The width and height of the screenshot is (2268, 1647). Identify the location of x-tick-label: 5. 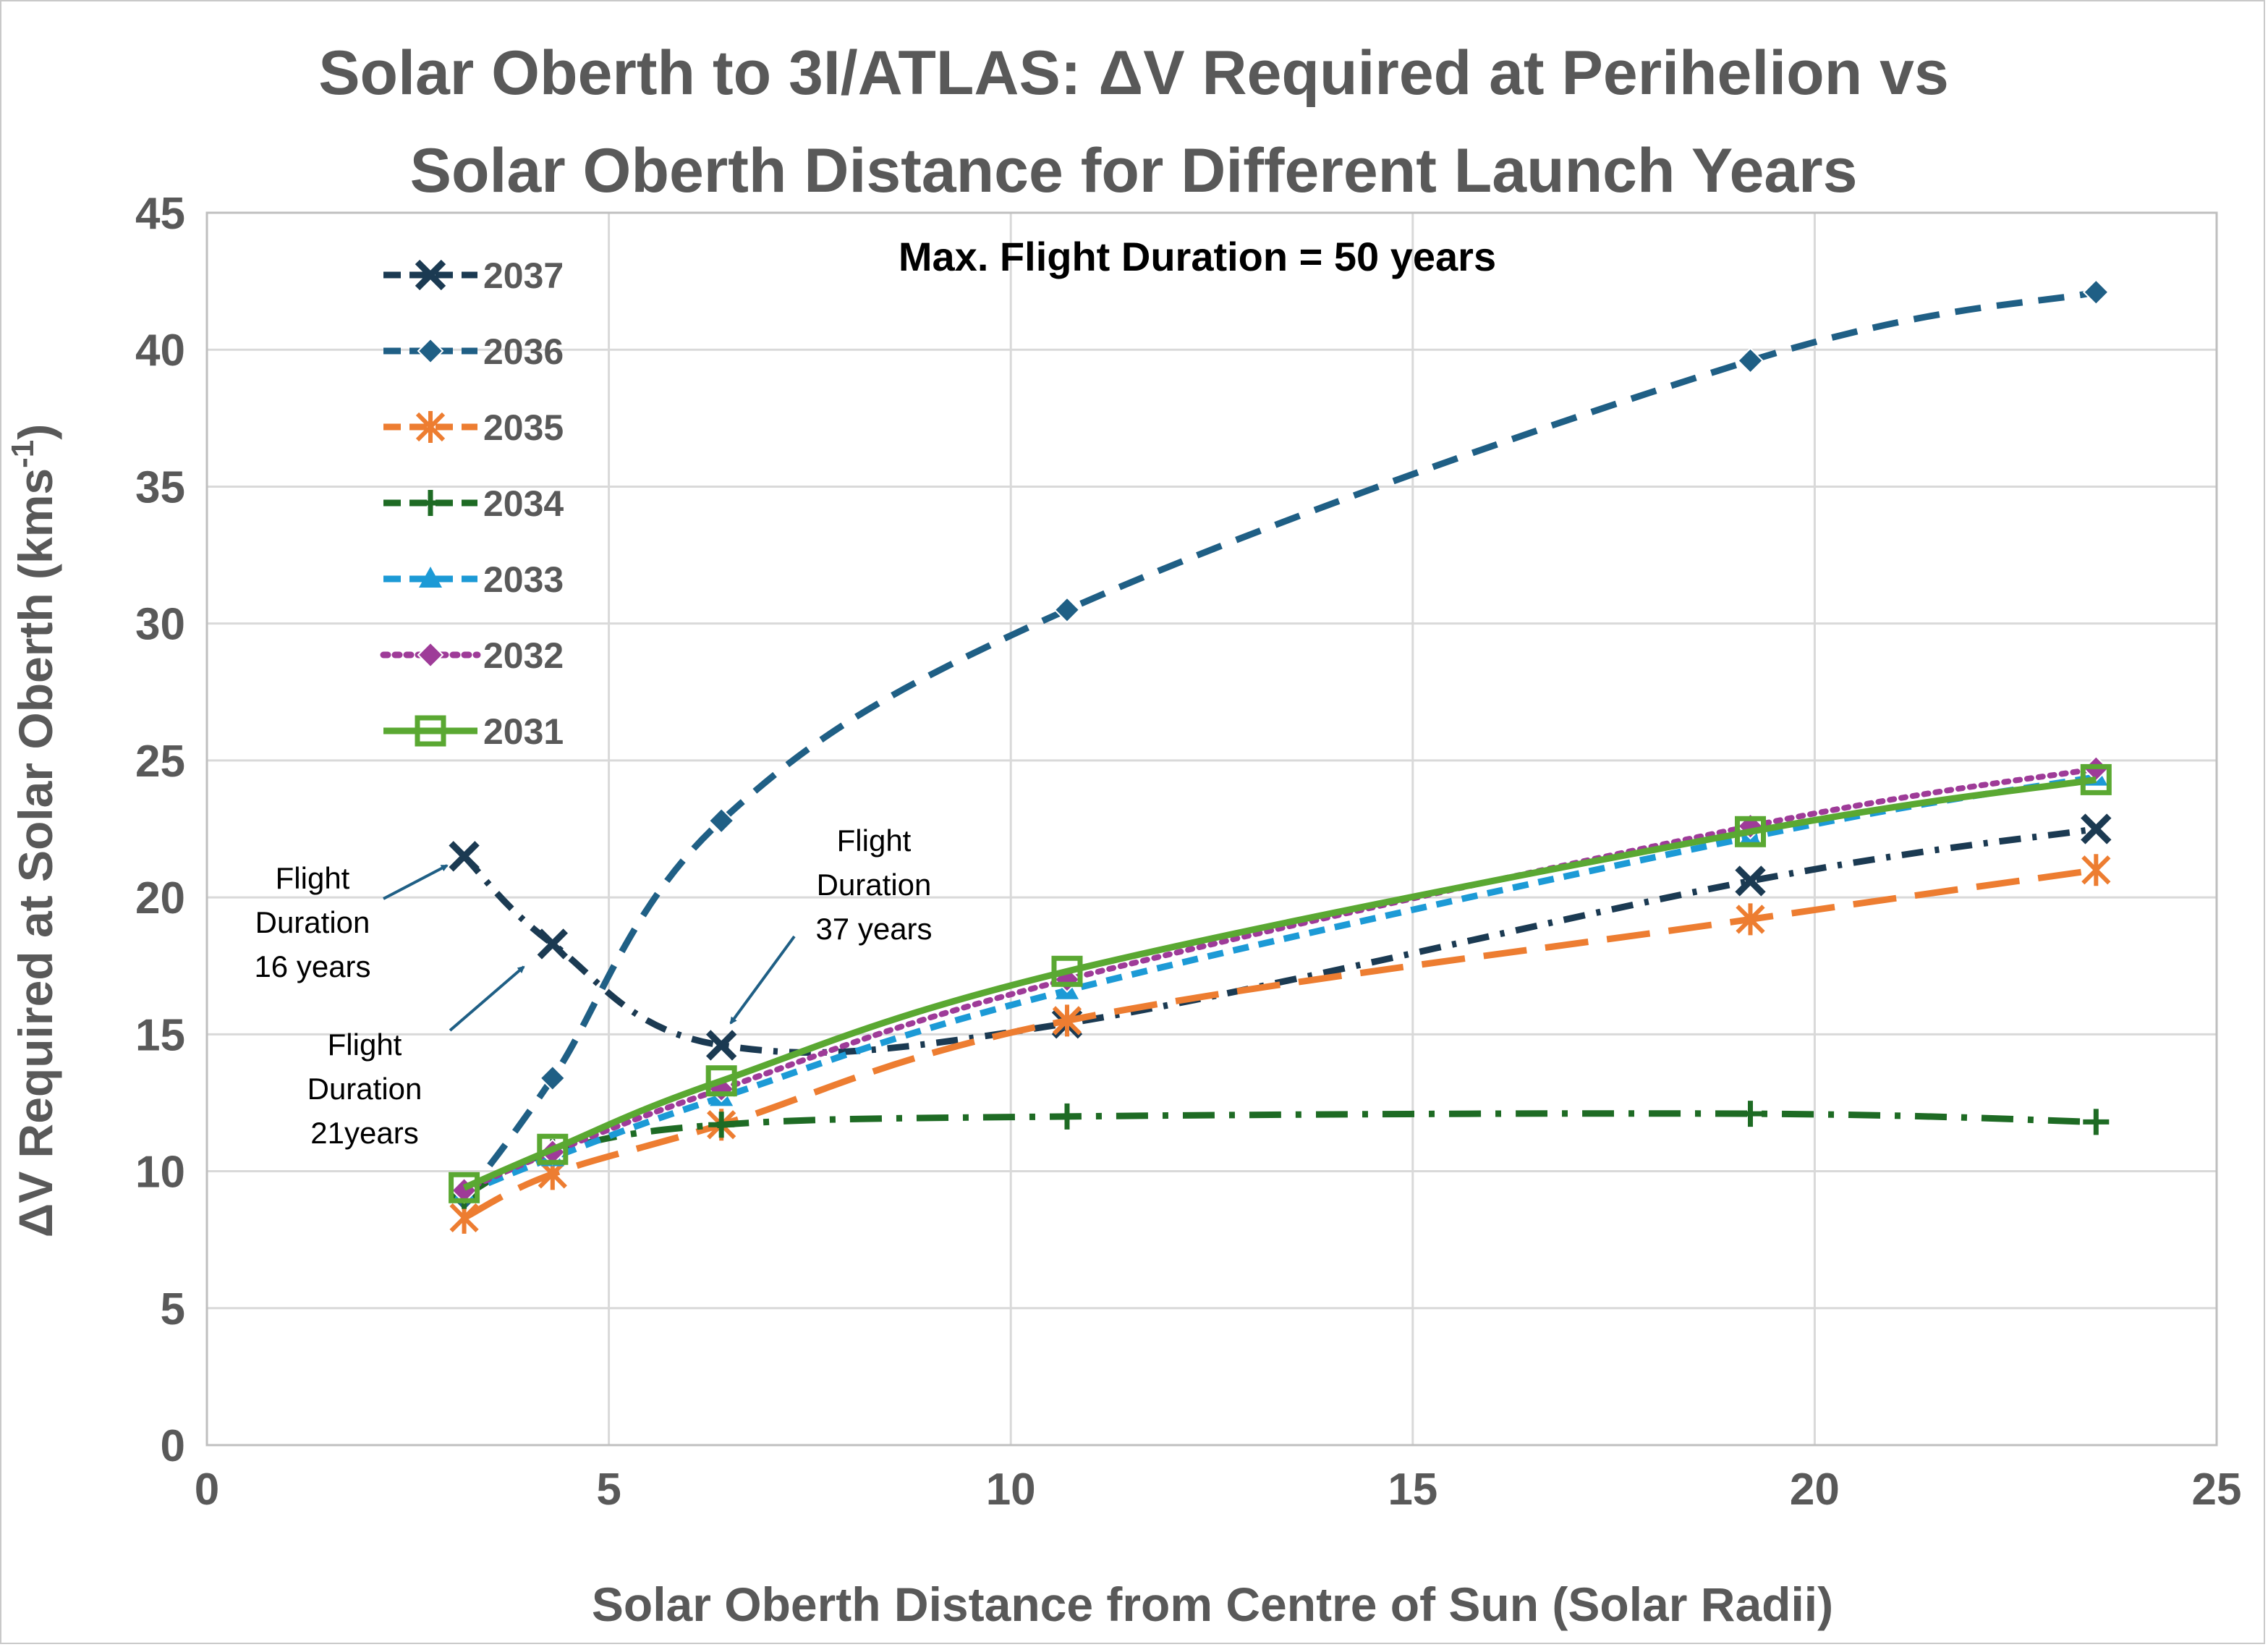
(608, 1490).